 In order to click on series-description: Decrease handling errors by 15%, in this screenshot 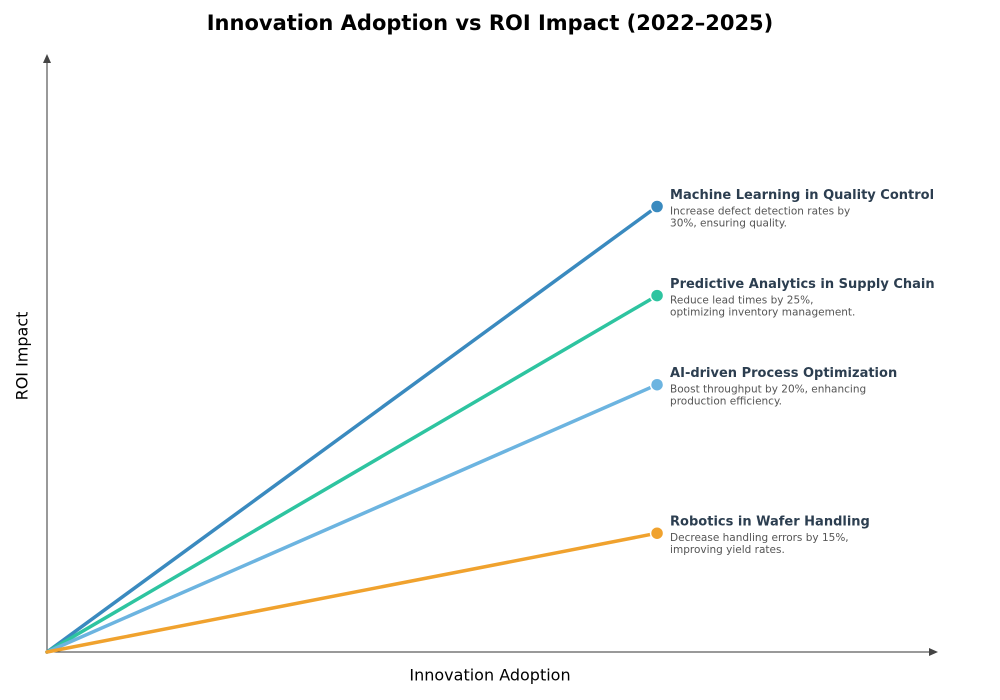, I will do `click(759, 538)`.